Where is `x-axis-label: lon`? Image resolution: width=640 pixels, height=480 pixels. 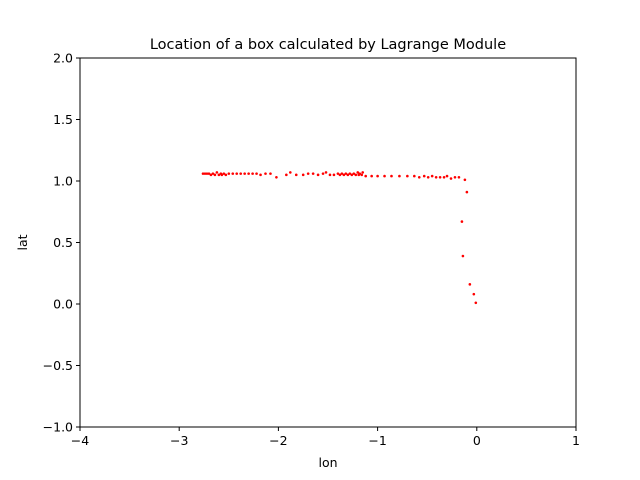 x-axis-label: lon is located at coordinates (327, 462).